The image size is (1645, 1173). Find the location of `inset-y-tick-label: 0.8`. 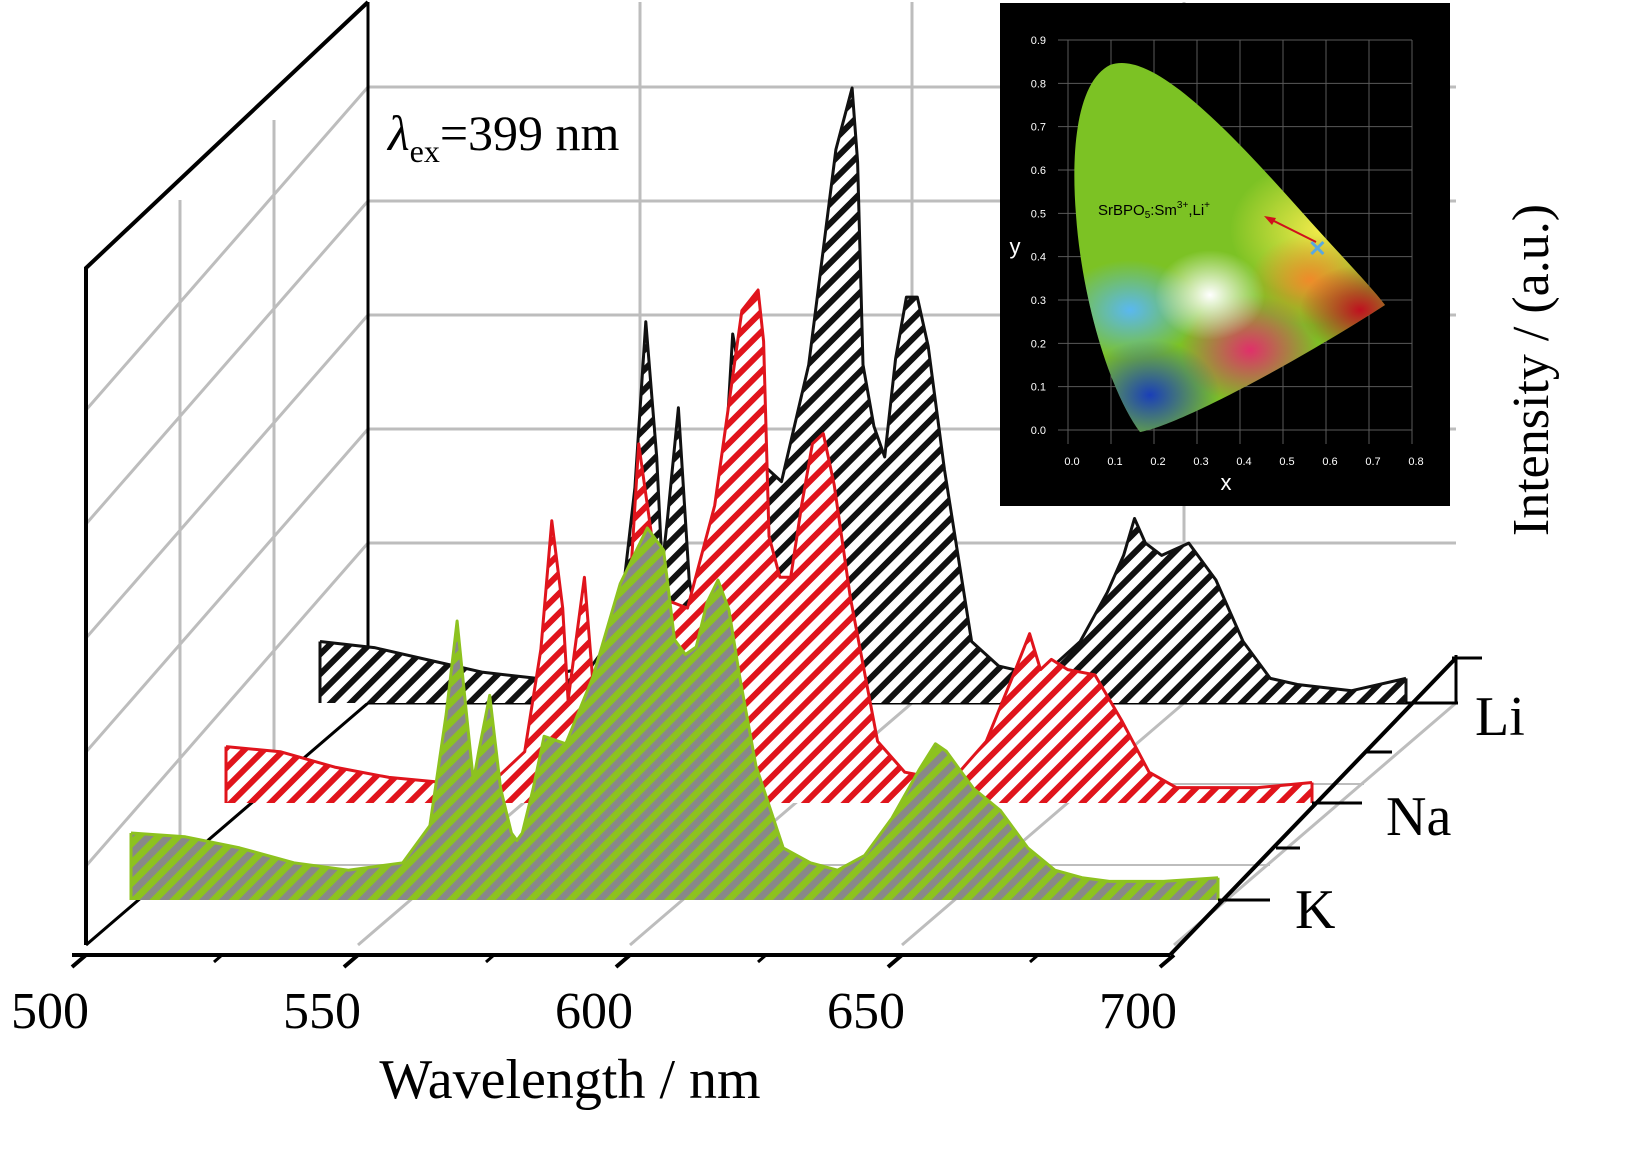

inset-y-tick-label: 0.8 is located at coordinates (1038, 84).